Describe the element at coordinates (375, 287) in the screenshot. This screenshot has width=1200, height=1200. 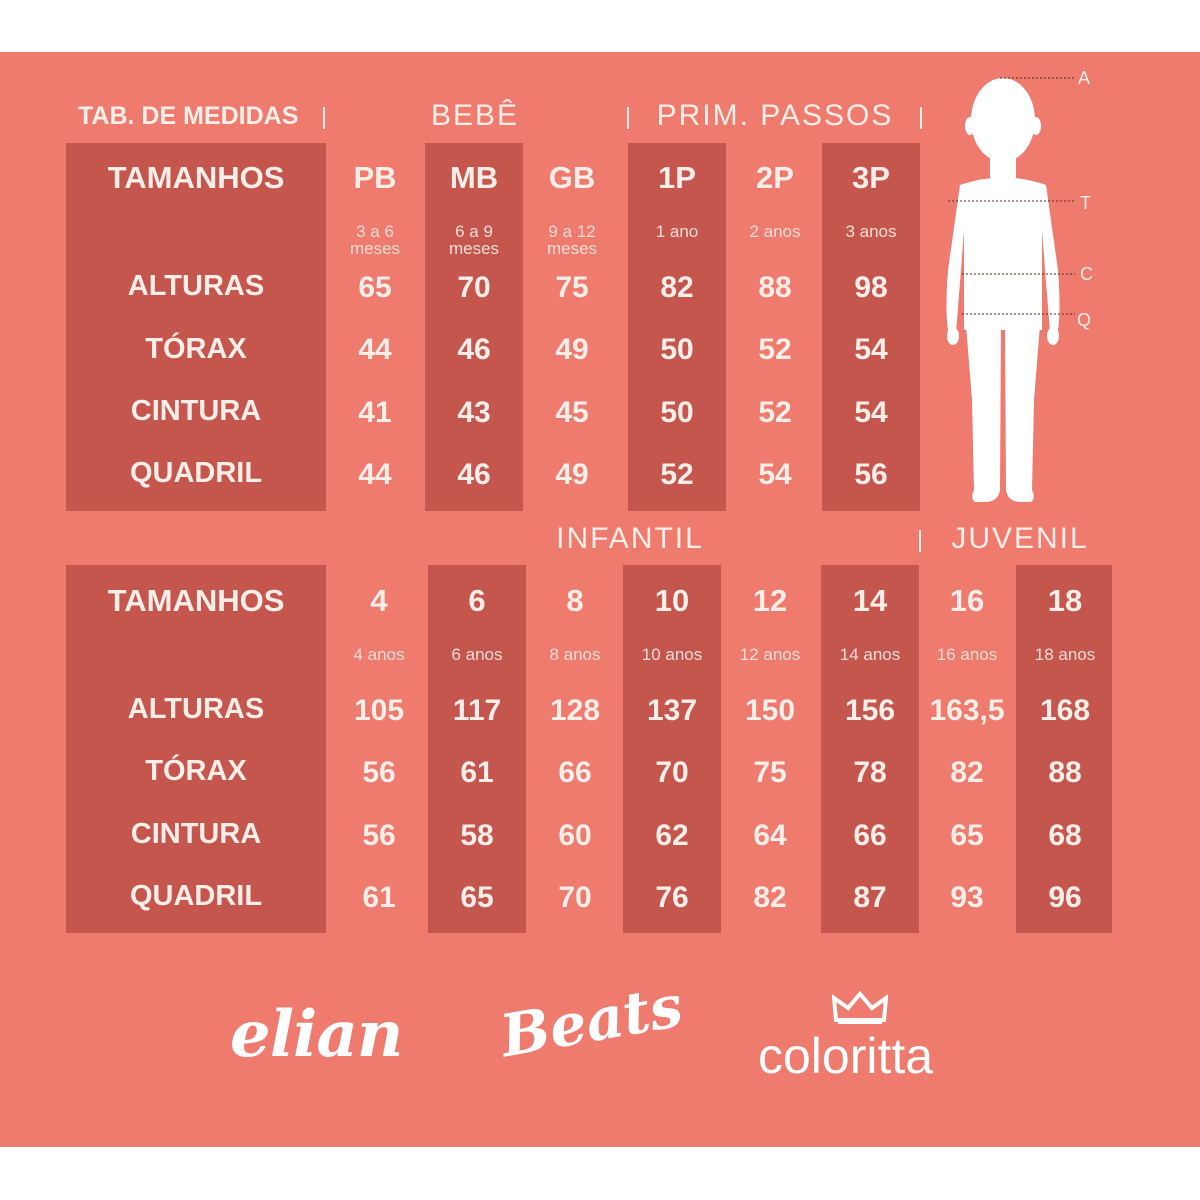
I see `height-cell: 65` at that location.